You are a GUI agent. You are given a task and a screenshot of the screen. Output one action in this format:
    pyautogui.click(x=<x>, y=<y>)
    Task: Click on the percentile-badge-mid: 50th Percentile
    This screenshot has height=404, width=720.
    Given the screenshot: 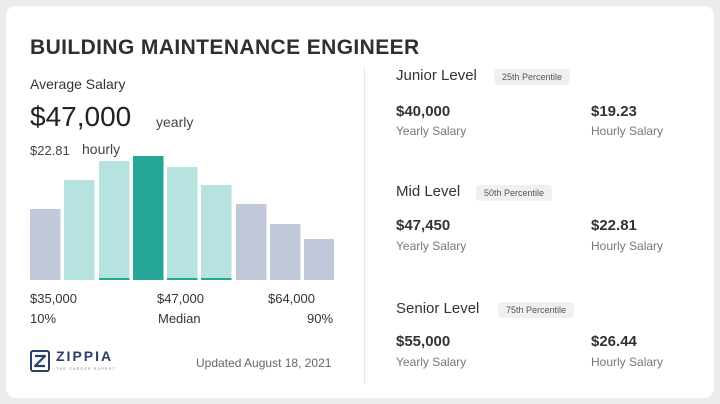 What is the action you would take?
    pyautogui.click(x=514, y=193)
    